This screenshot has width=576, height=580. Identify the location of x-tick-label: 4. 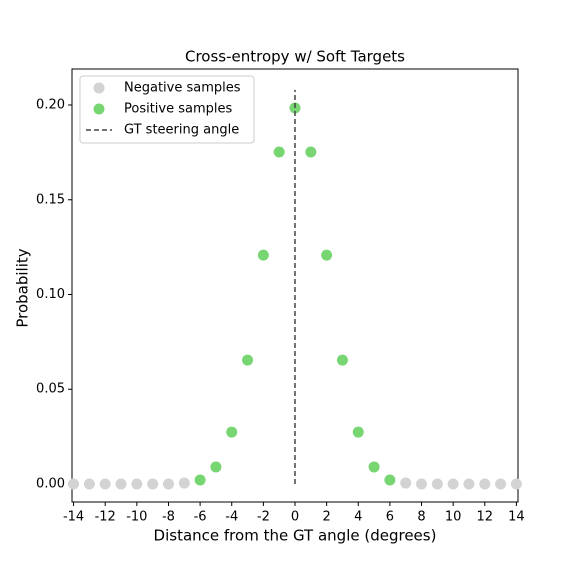
(358, 517).